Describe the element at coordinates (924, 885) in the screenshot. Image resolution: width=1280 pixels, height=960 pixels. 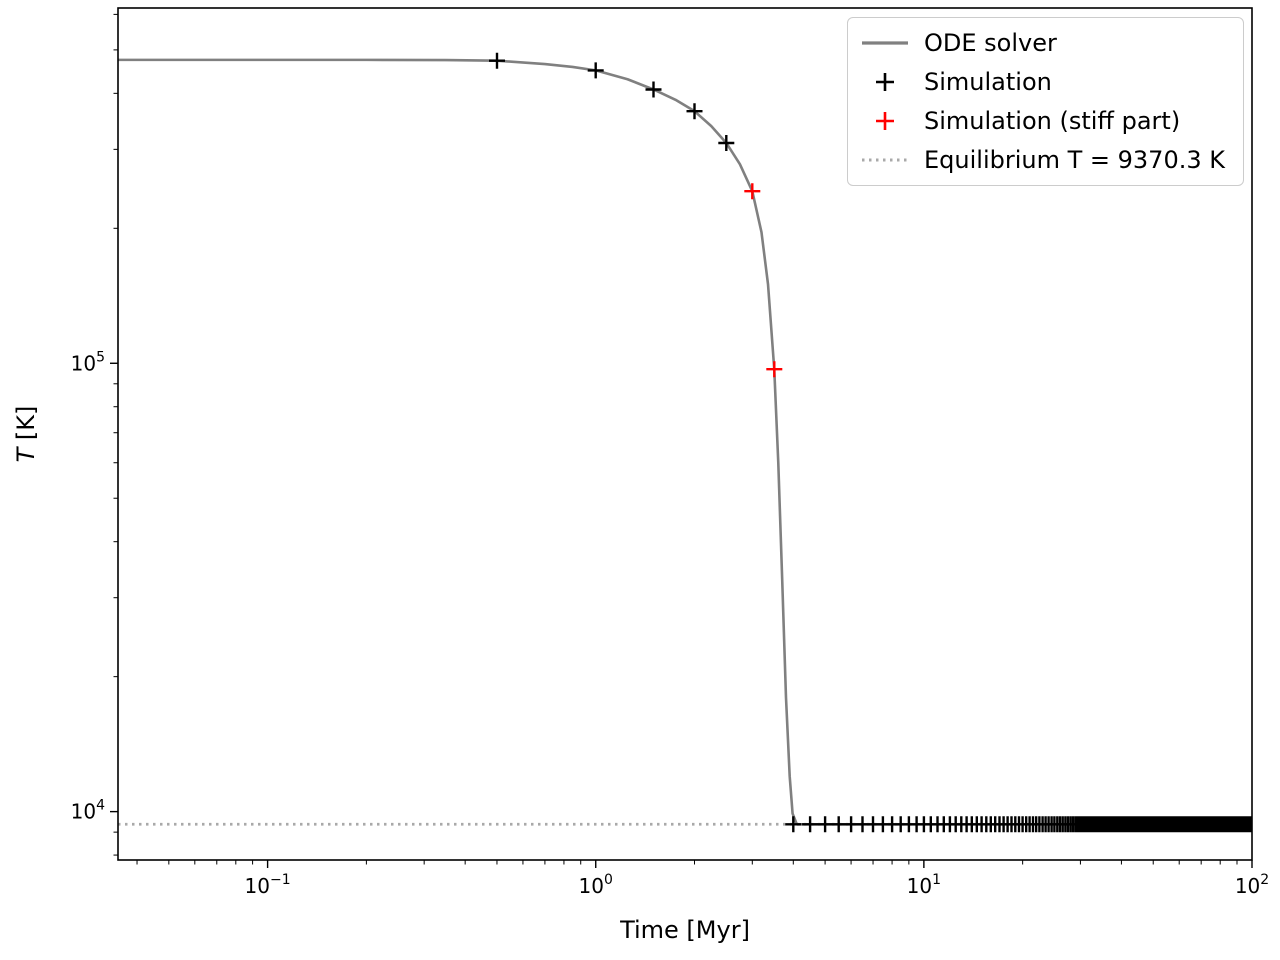
I see `x-tick-label: 10¹` at that location.